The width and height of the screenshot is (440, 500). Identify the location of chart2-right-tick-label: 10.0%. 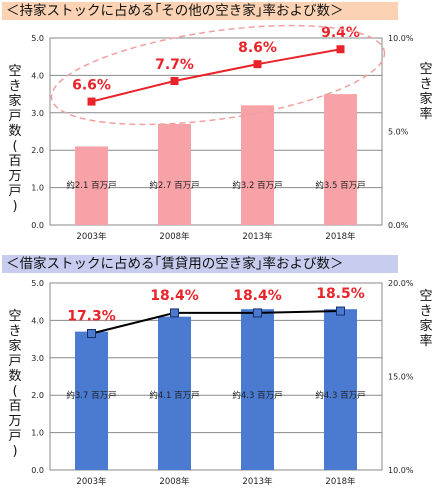
(401, 470).